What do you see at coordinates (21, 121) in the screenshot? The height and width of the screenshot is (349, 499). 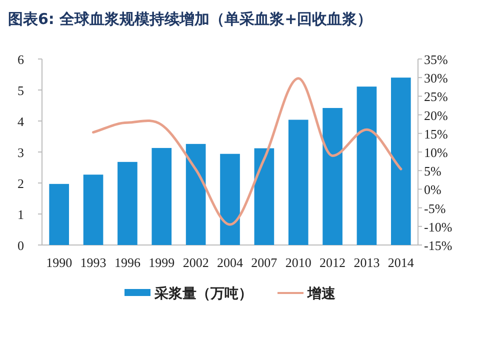 I see `y-tick-label: 4` at bounding box center [21, 121].